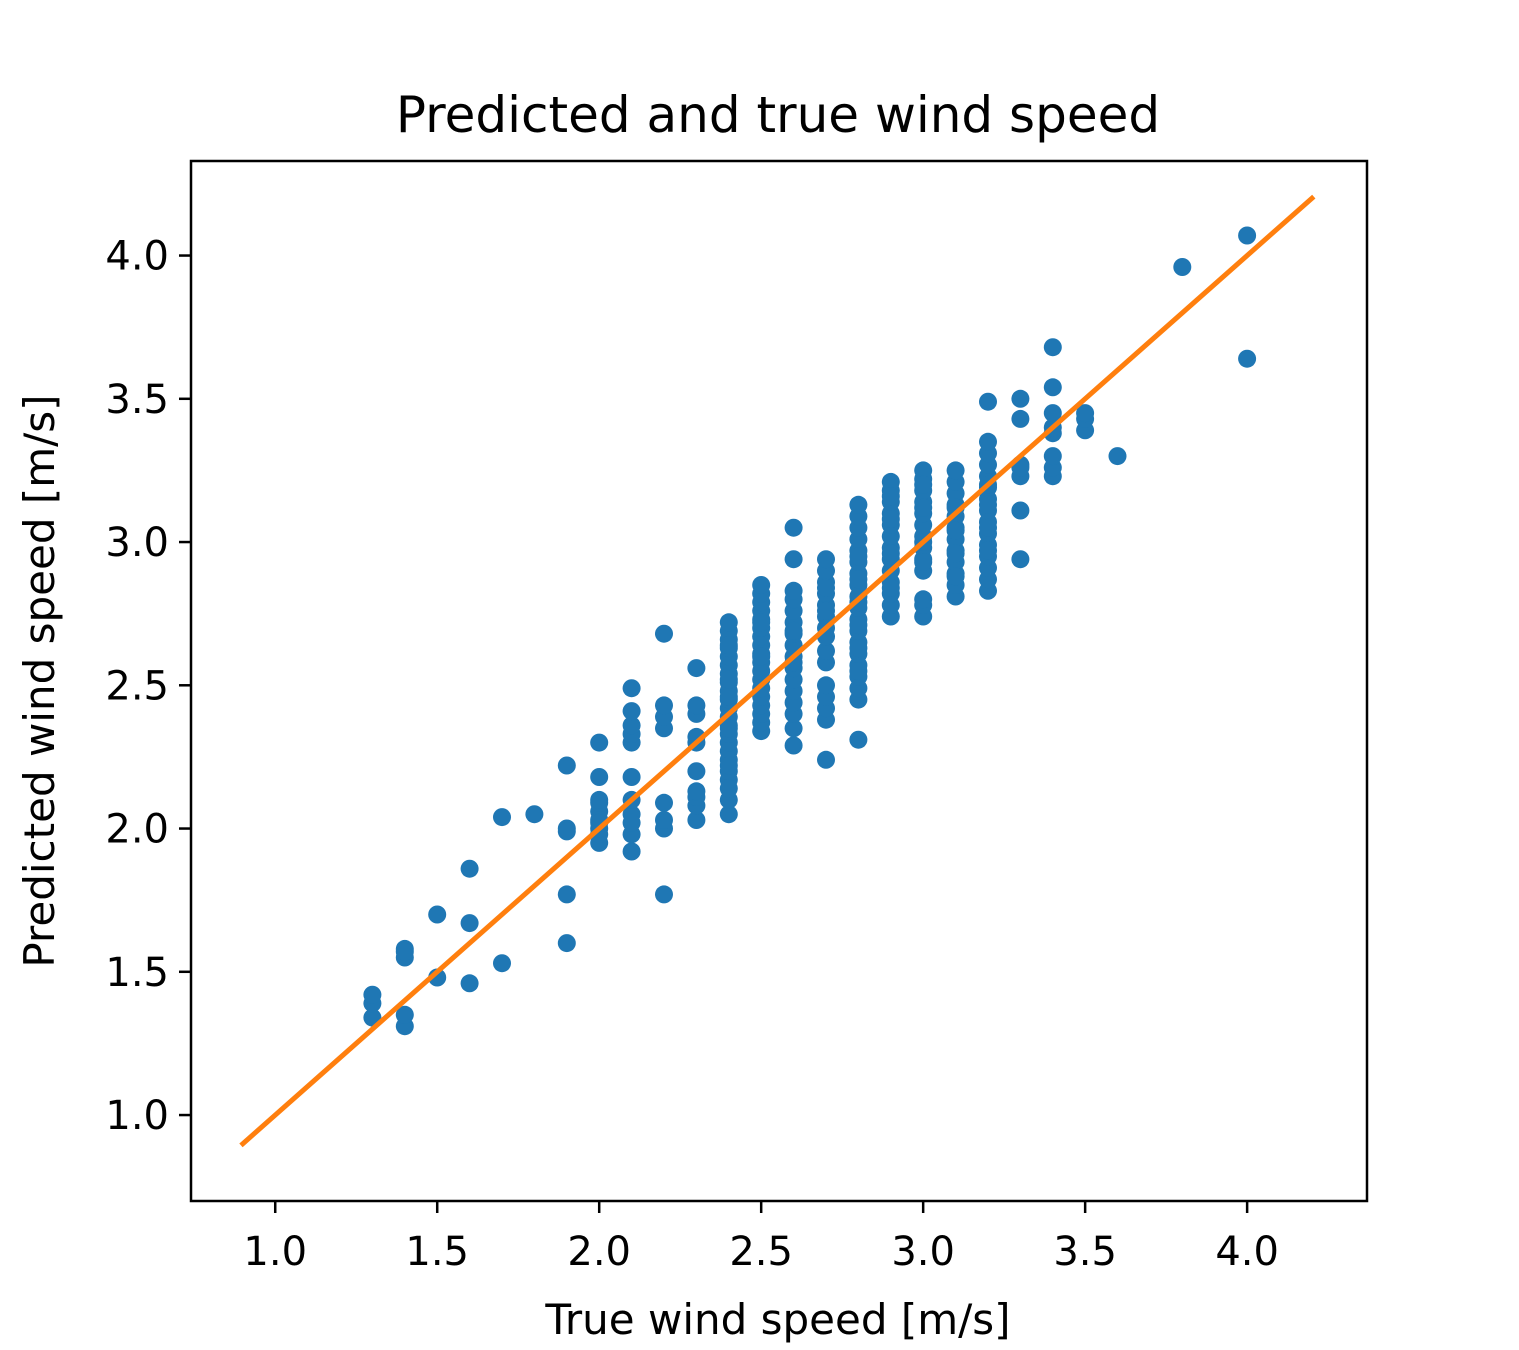 The image size is (1519, 1350). Describe the element at coordinates (137, 400) in the screenshot. I see `y-tick-label: 3.5` at that location.